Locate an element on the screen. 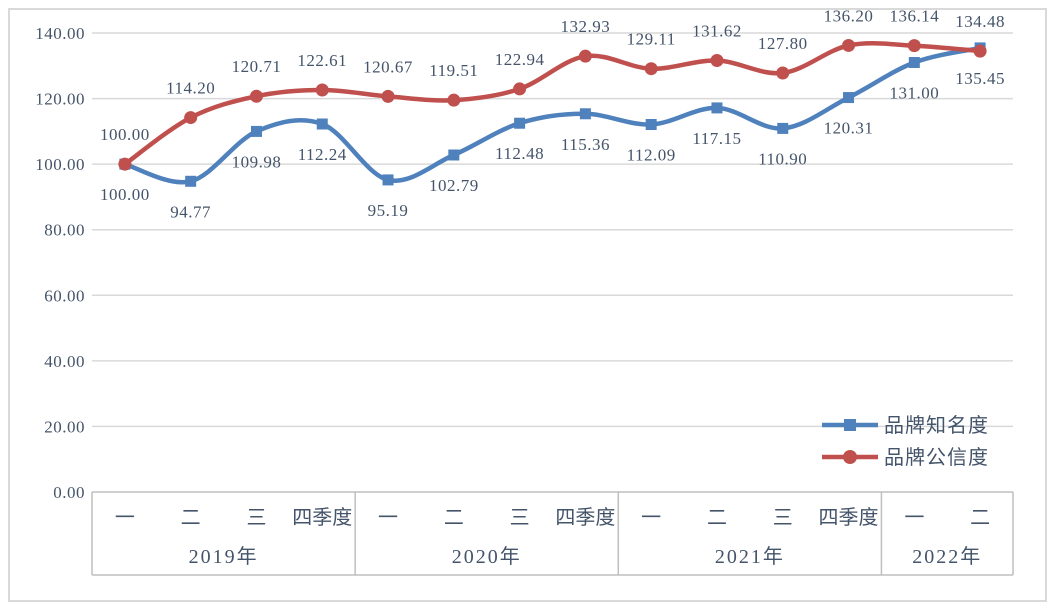  data-label: 136.20 is located at coordinates (849, 15).